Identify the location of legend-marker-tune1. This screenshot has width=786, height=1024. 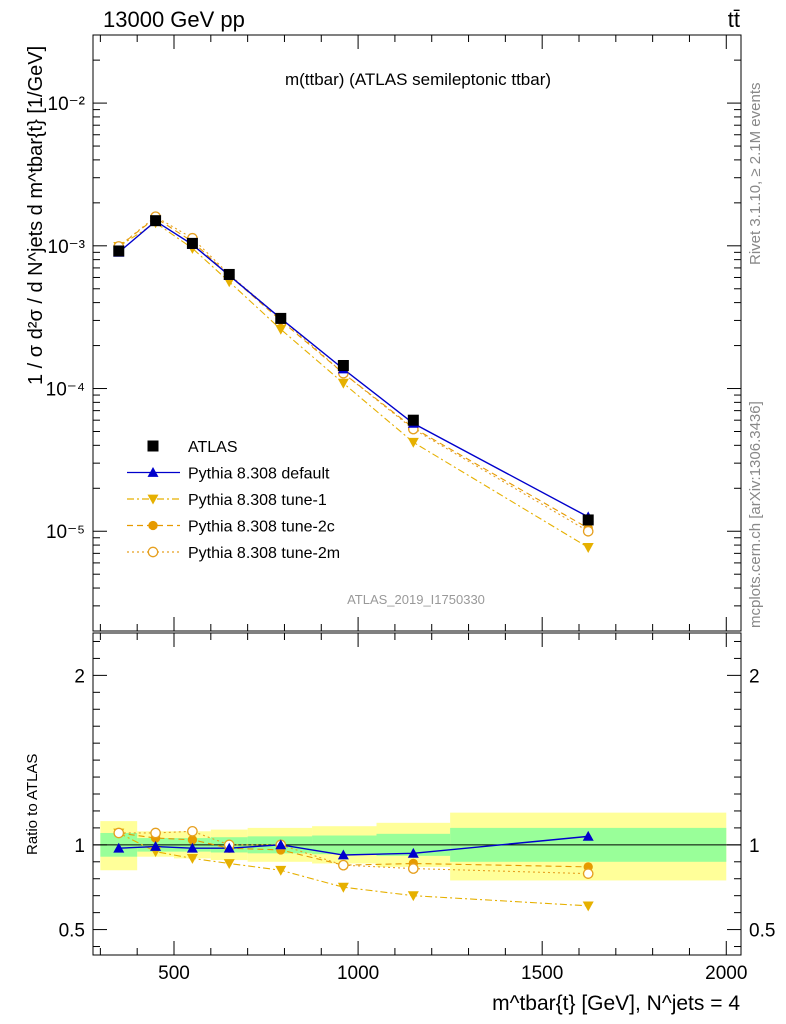
(153, 499).